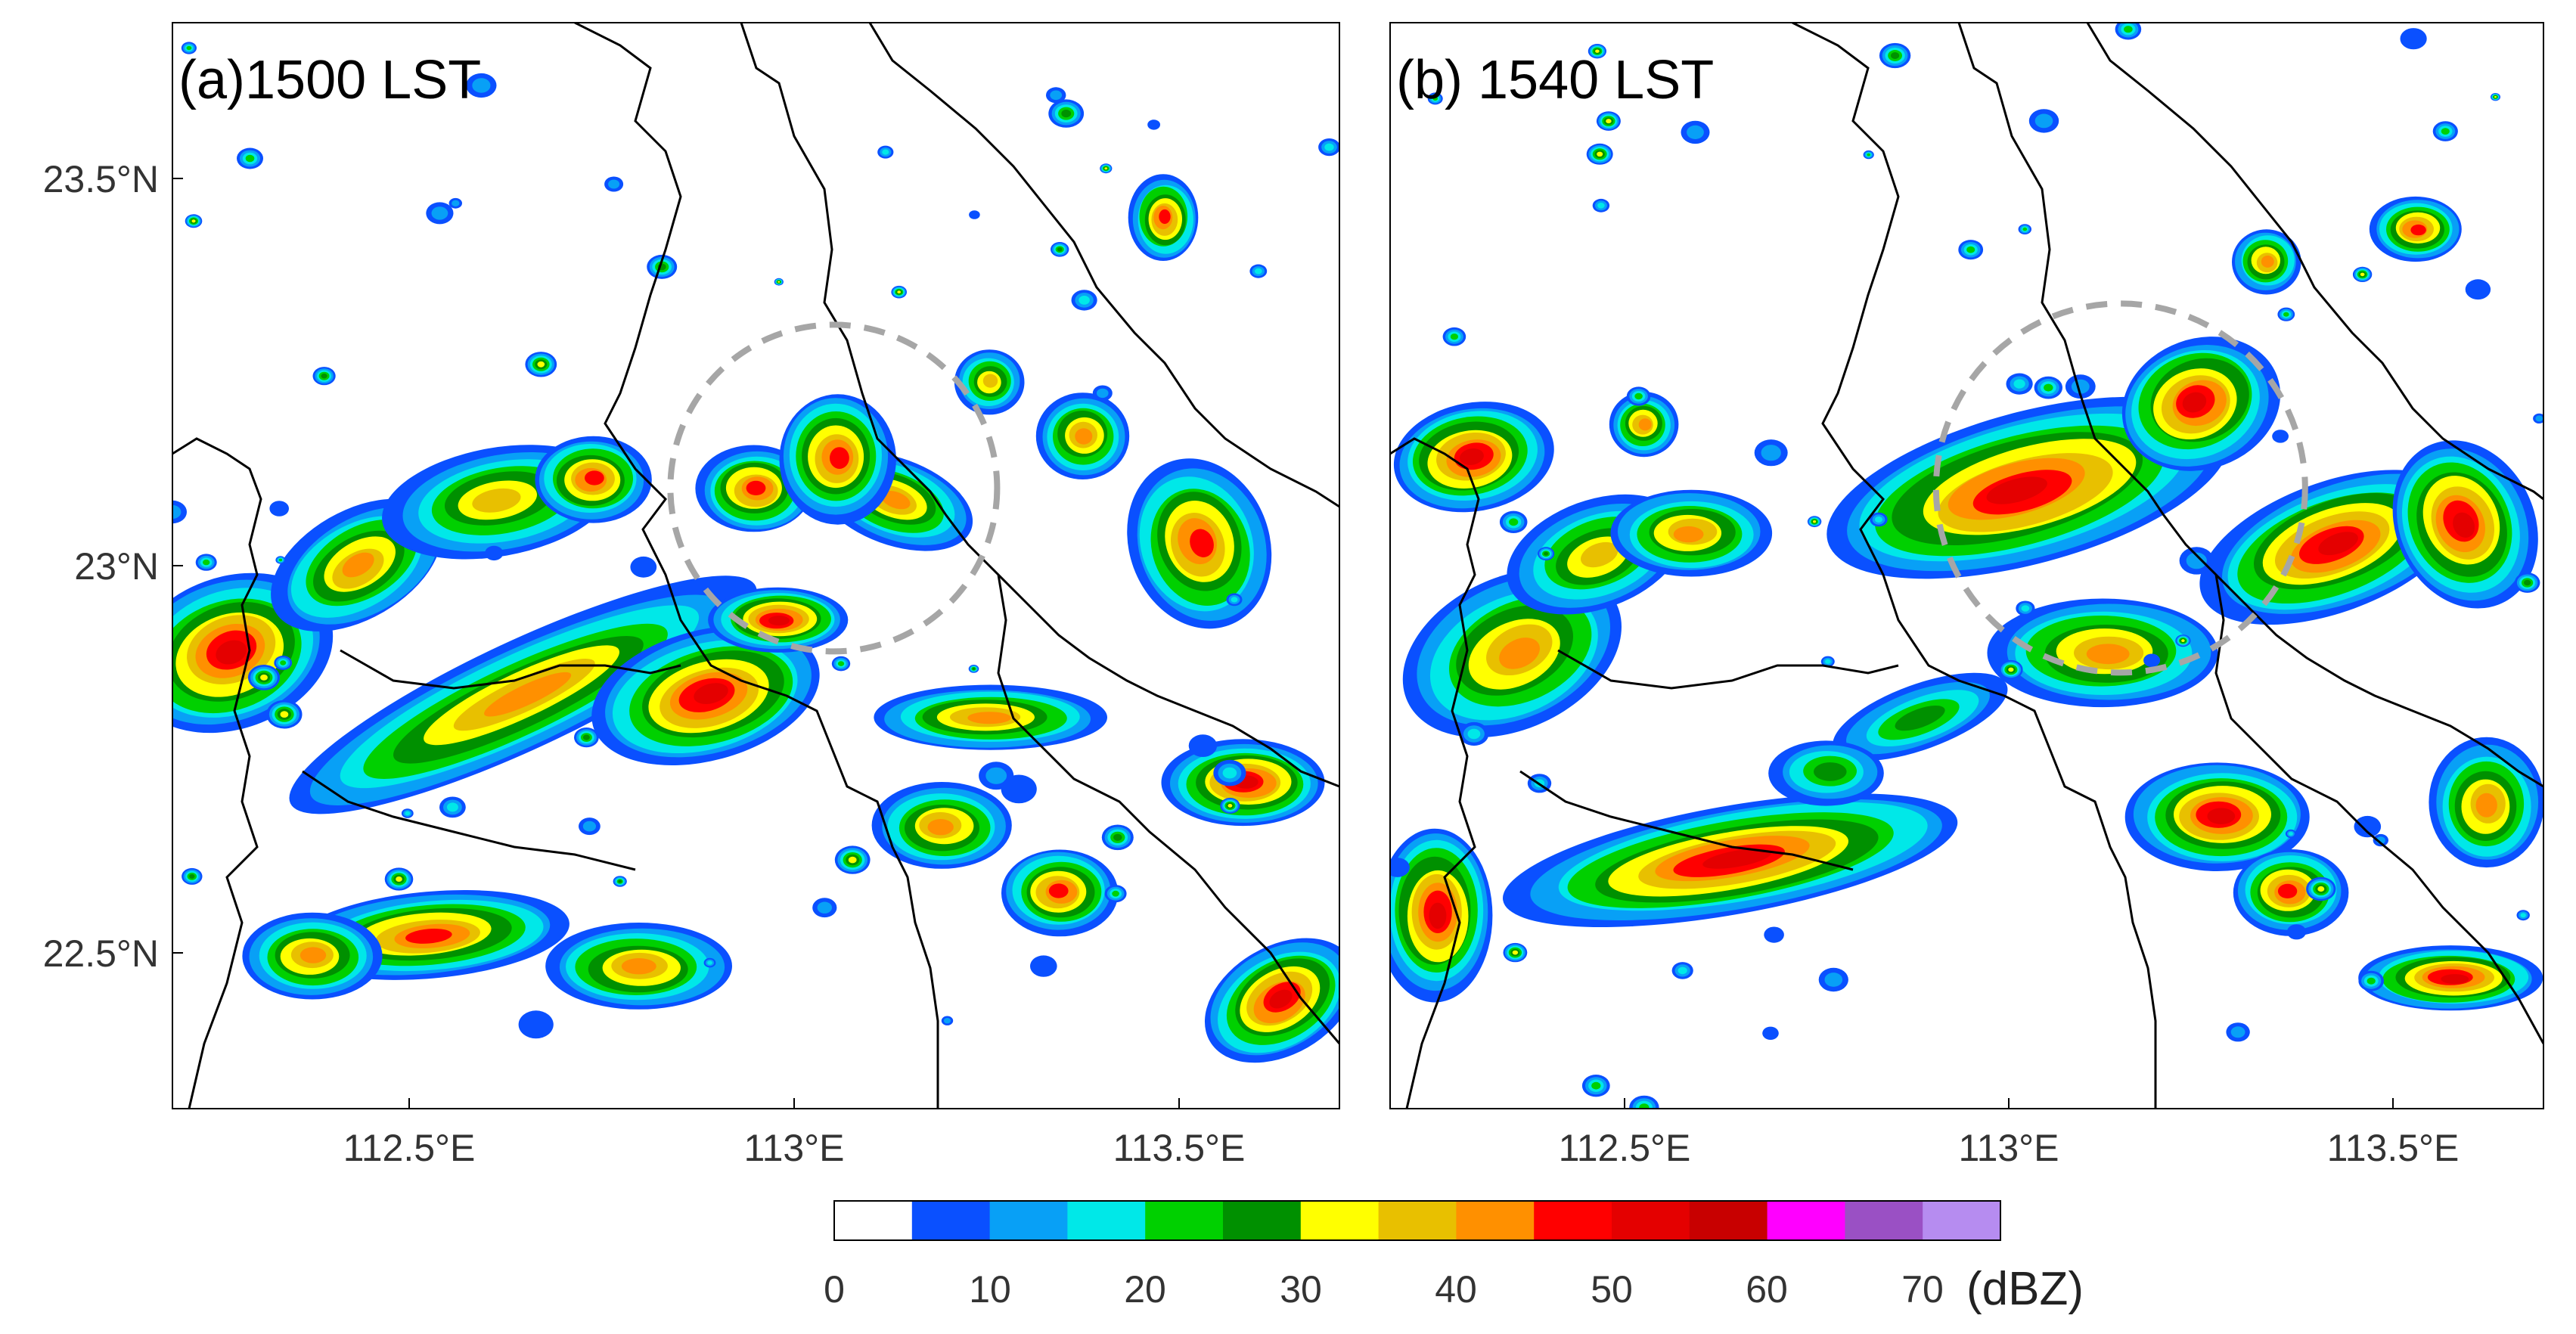 This screenshot has width=2576, height=1334. I want to click on colorbar-segments, so click(1417, 1220).